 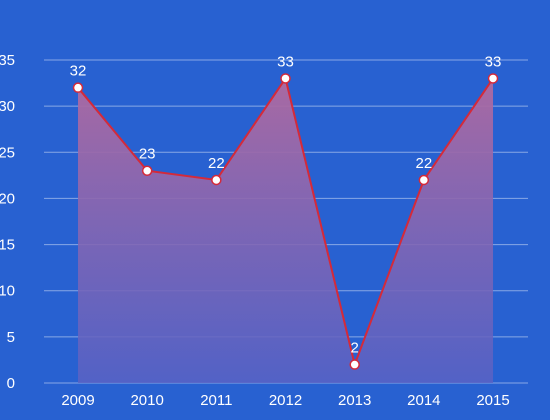 What do you see at coordinates (216, 180) in the screenshot?
I see `data-point-2011` at bounding box center [216, 180].